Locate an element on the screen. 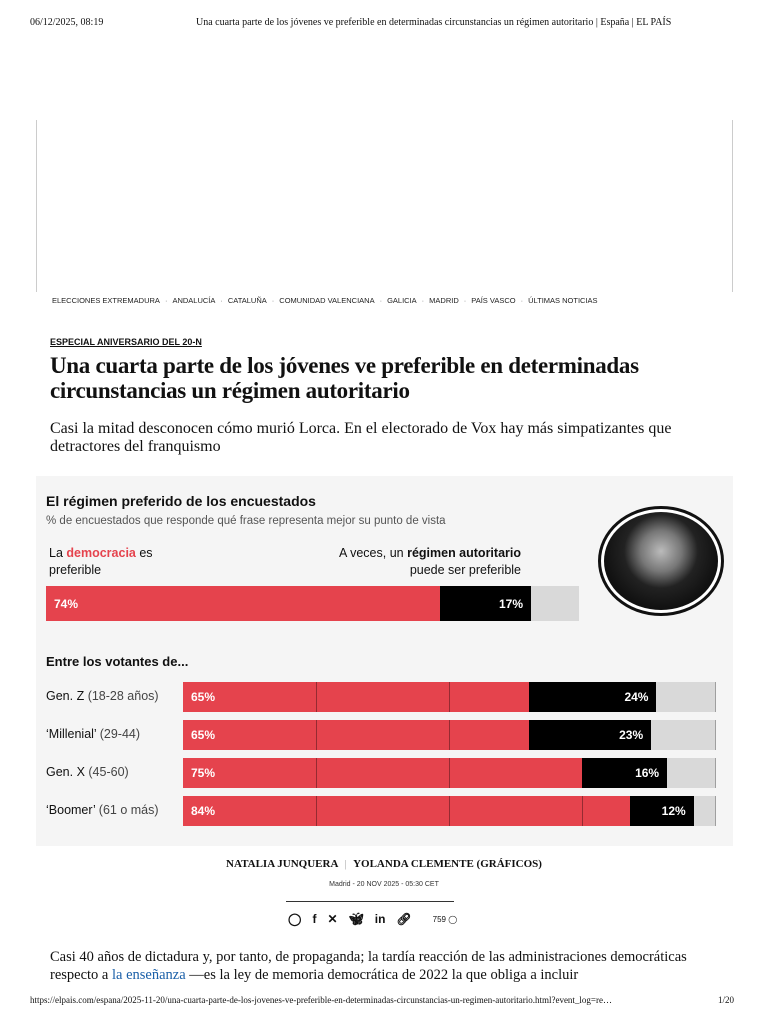  linkedin-icon: in is located at coordinates (380, 919).